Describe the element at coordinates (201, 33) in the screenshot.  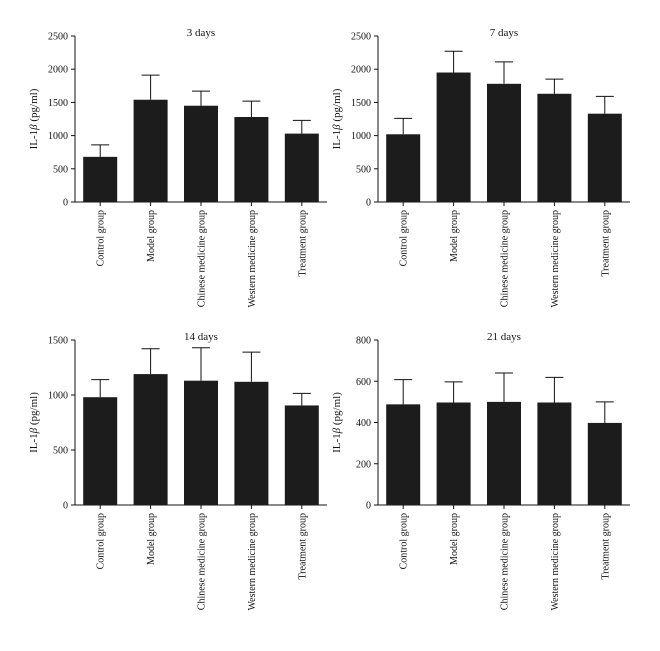
I see `chart-title: 3 days` at that location.